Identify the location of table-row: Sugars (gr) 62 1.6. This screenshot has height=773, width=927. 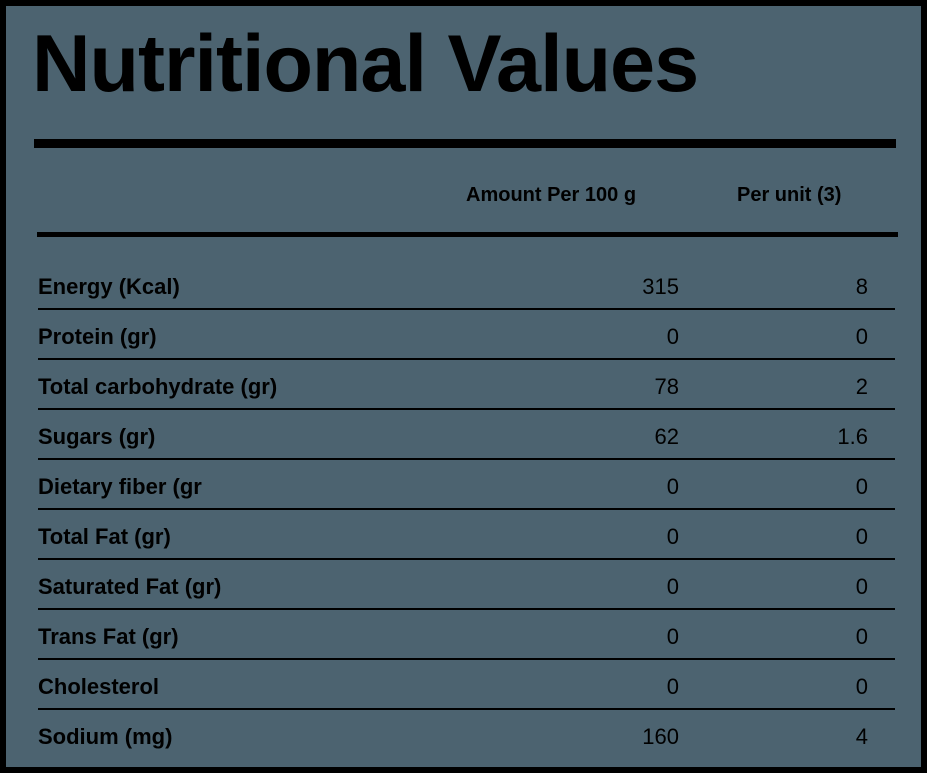
(463, 435).